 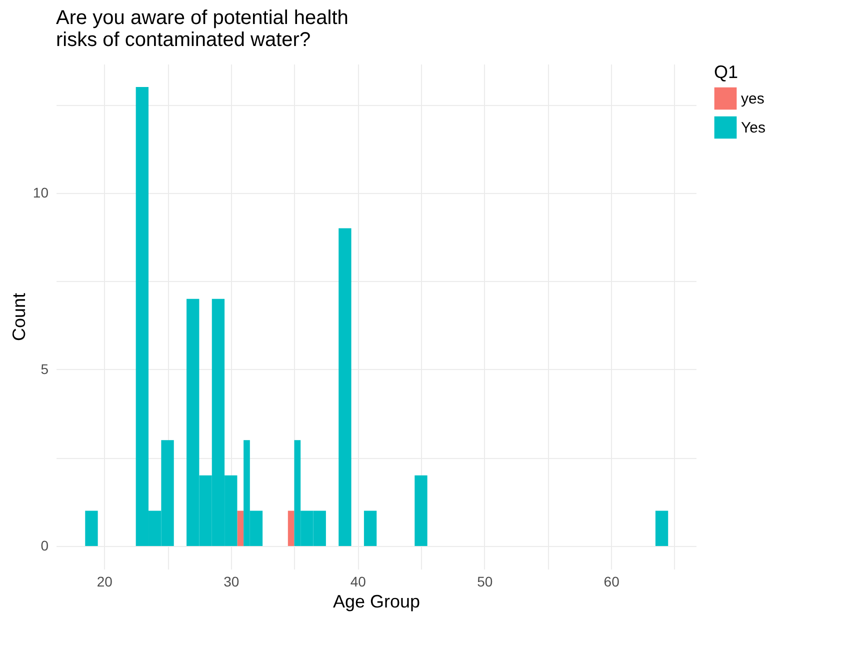 I want to click on x-tick-label: 60, so click(x=612, y=582).